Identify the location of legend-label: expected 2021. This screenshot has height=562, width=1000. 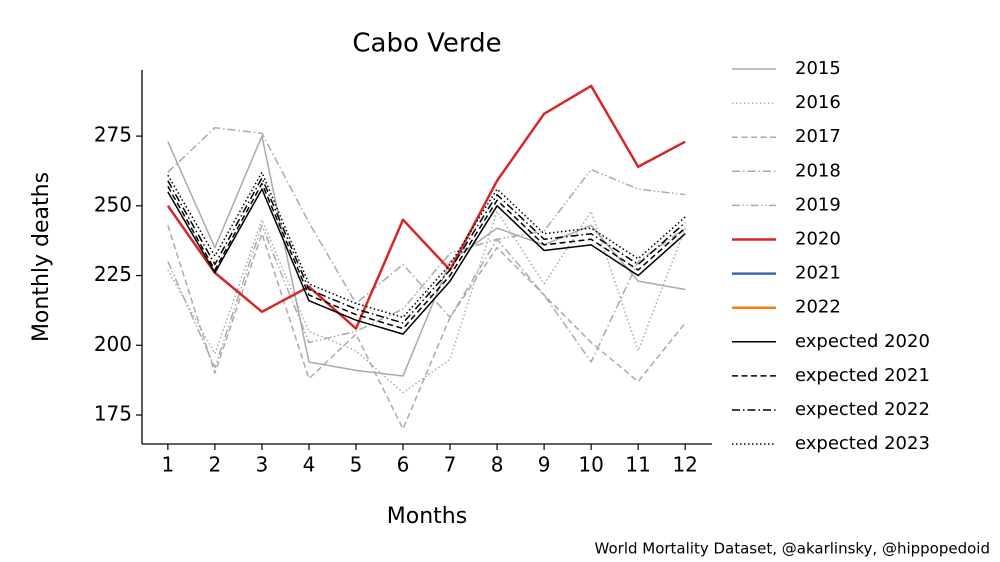
(862, 375).